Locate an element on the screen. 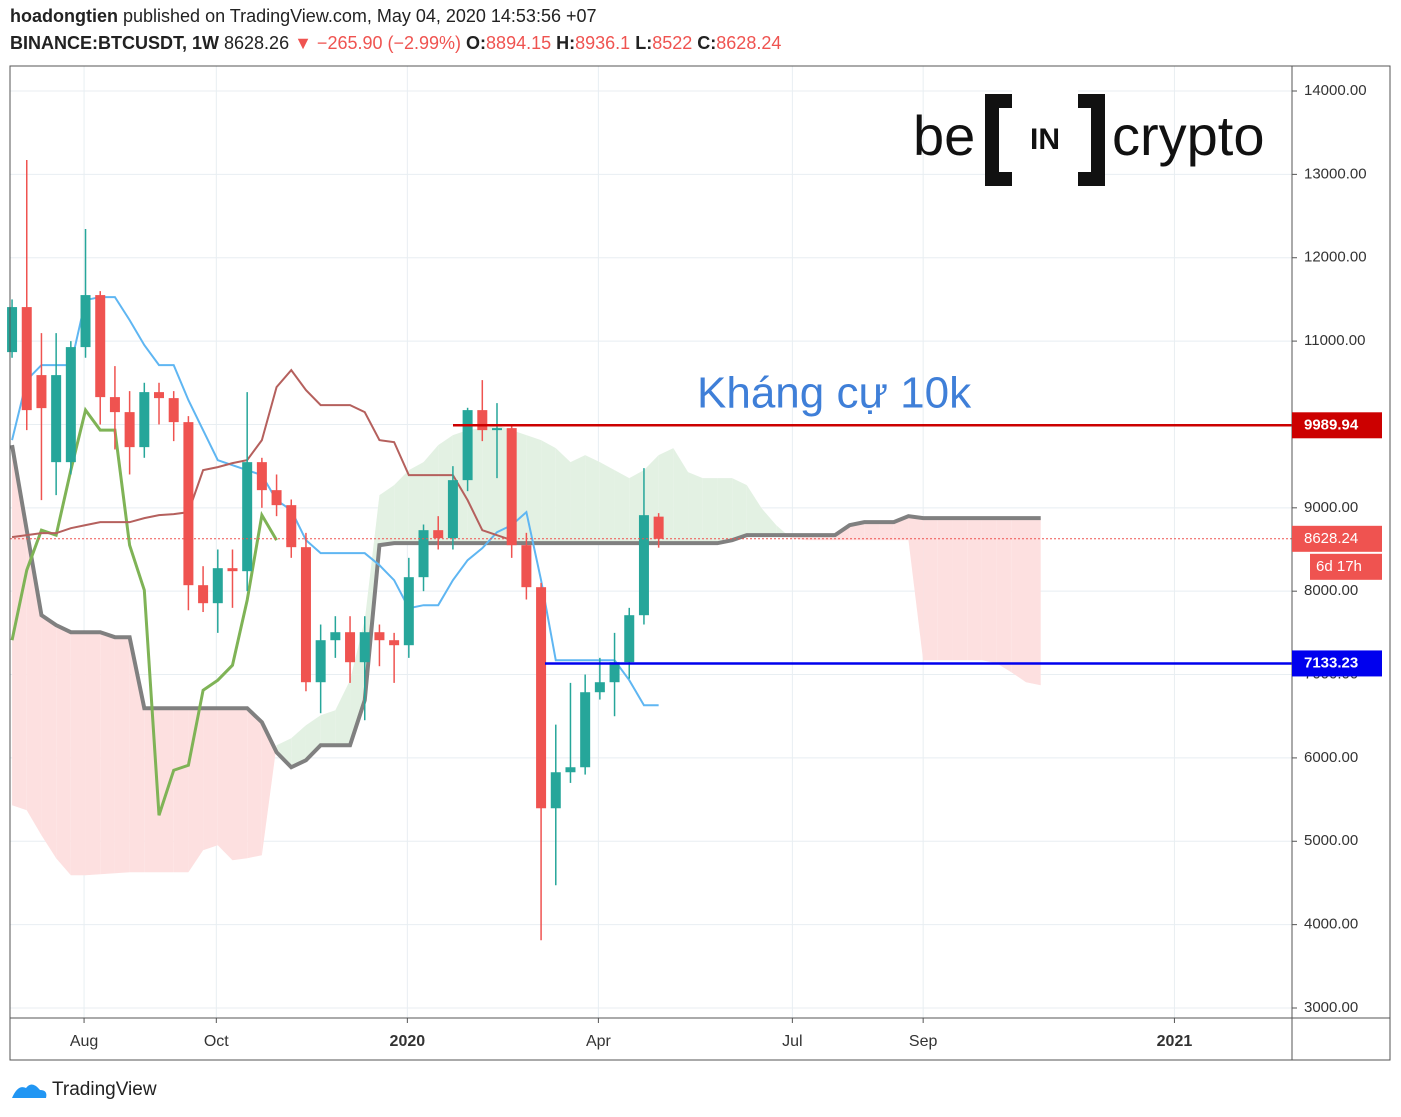  x-tick-label: Aug is located at coordinates (84, 1041).